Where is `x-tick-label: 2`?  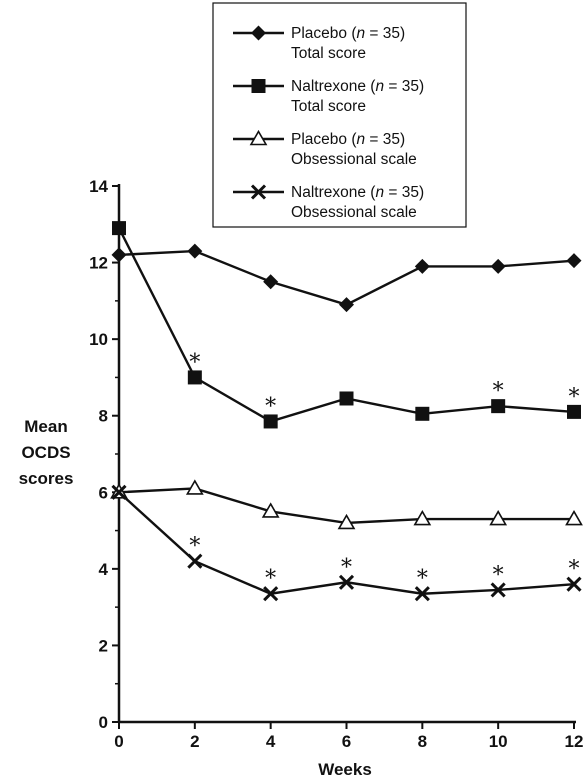 x-tick-label: 2 is located at coordinates (194, 741).